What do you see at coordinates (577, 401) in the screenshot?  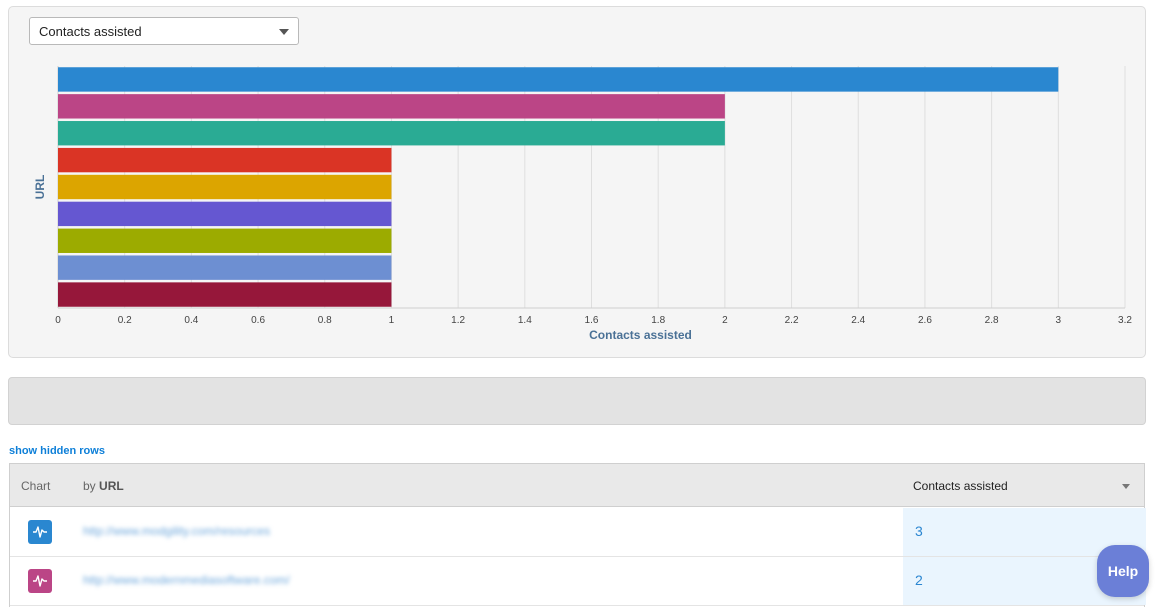 I see `filter-bar` at bounding box center [577, 401].